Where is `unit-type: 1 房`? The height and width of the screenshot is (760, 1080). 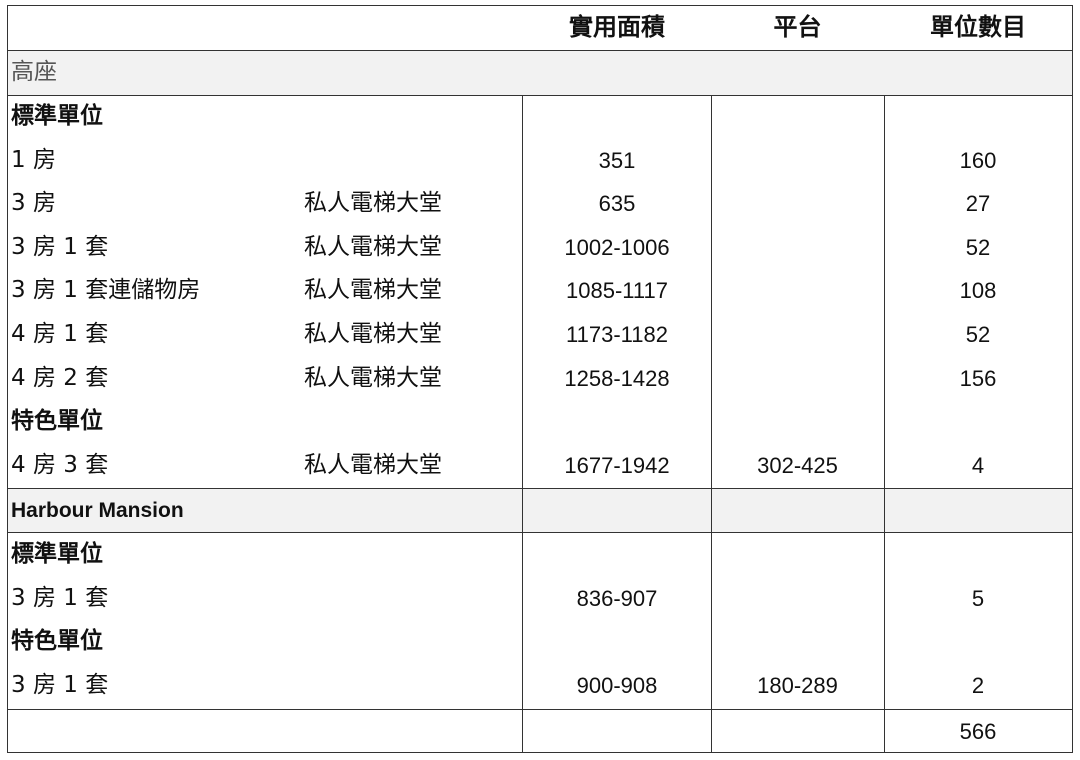
unit-type: 1 房 is located at coordinates (33, 159).